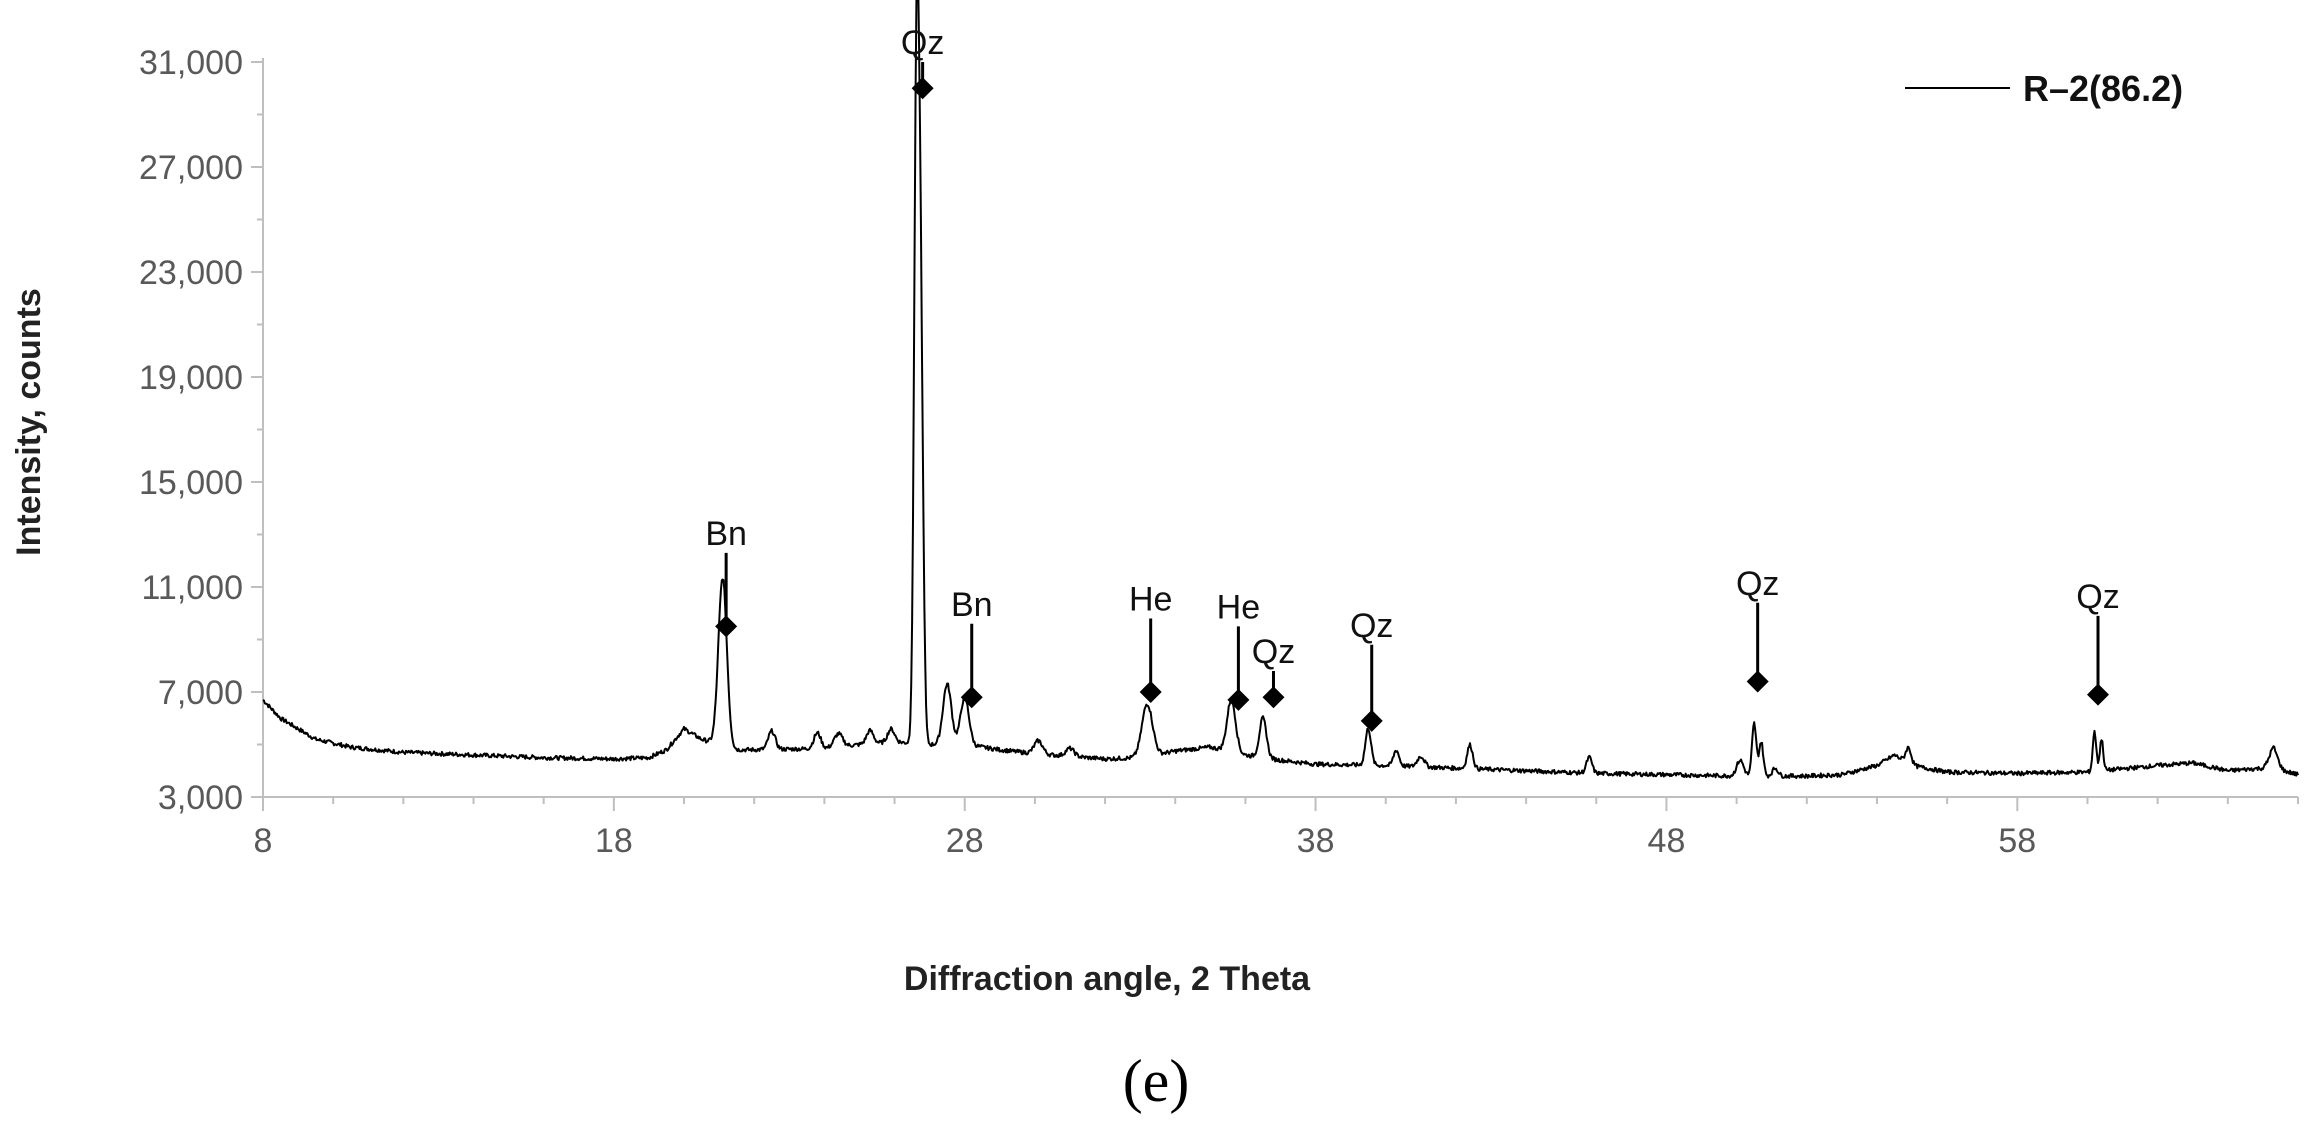 The width and height of the screenshot is (2313, 1122). Describe the element at coordinates (191, 273) in the screenshot. I see `y-tick-label: 23,000` at that location.